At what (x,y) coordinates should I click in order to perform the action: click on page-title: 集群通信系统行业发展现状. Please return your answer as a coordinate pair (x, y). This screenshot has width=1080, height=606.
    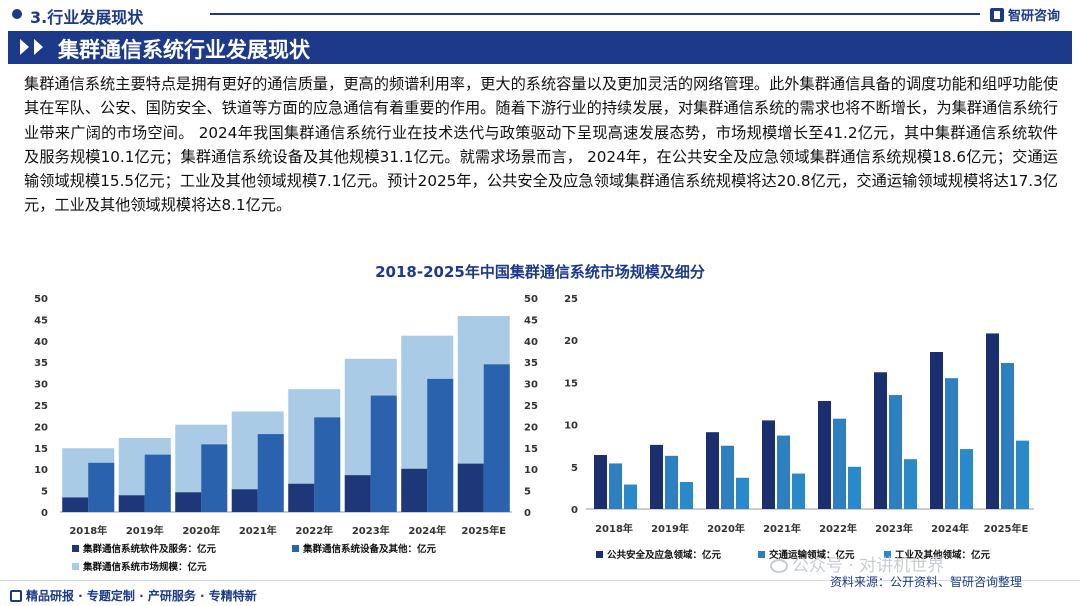
    Looking at the image, I should click on (184, 50).